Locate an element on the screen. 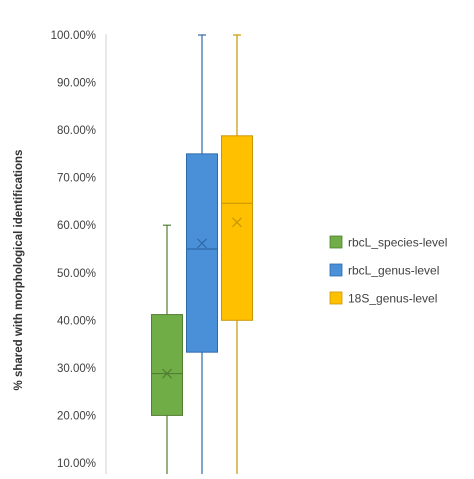  y-tick-label: 90.00% is located at coordinates (76, 84).